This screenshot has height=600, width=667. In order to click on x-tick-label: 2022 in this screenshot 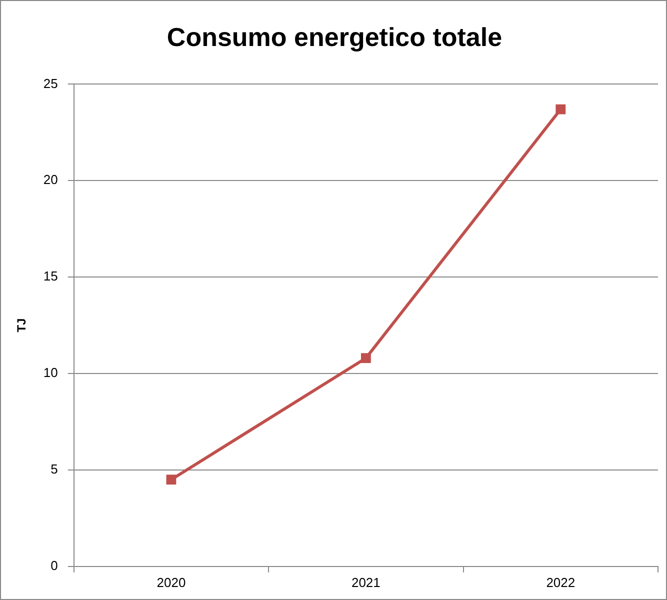, I will do `click(561, 582)`.